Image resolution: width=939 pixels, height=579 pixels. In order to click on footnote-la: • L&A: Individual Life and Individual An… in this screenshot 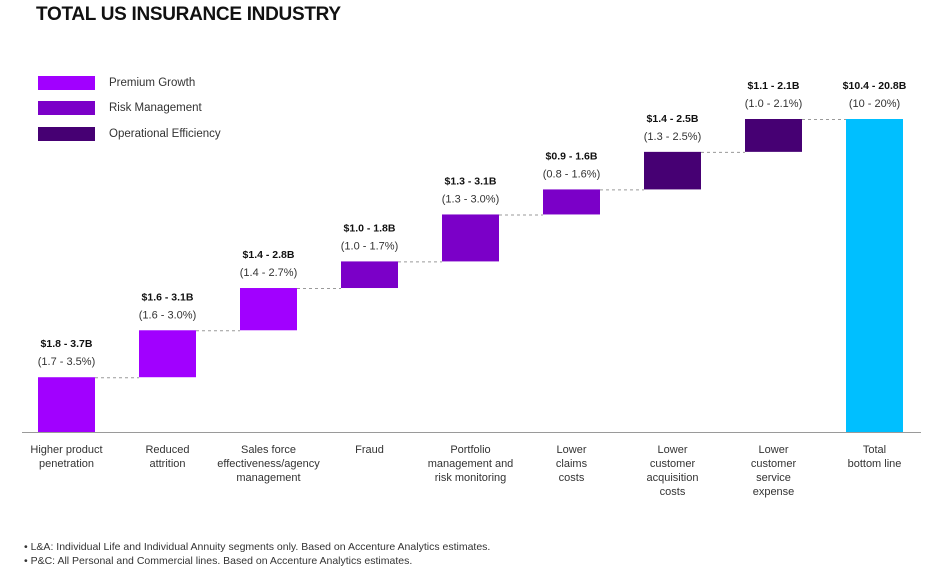, I will do `click(257, 547)`.